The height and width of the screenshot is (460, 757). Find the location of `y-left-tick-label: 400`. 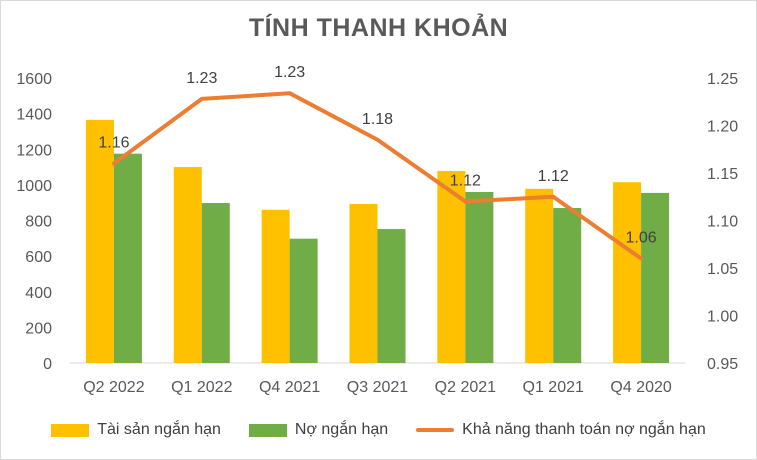

y-left-tick-label: 400 is located at coordinates (38, 293).